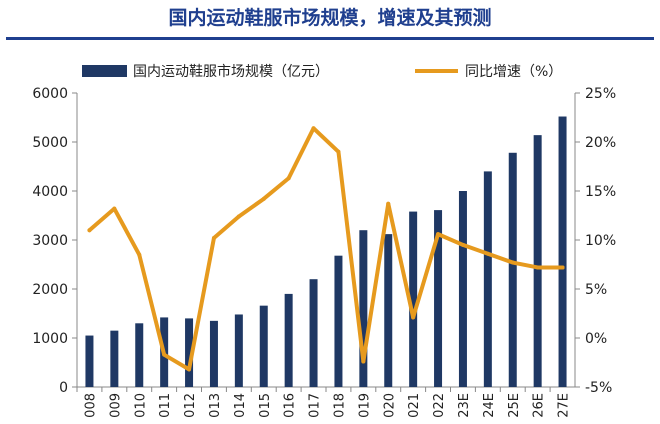 The height and width of the screenshot is (424, 660). Describe the element at coordinates (240, 405) in the screenshot. I see `x-tick-label: 014` at that location.